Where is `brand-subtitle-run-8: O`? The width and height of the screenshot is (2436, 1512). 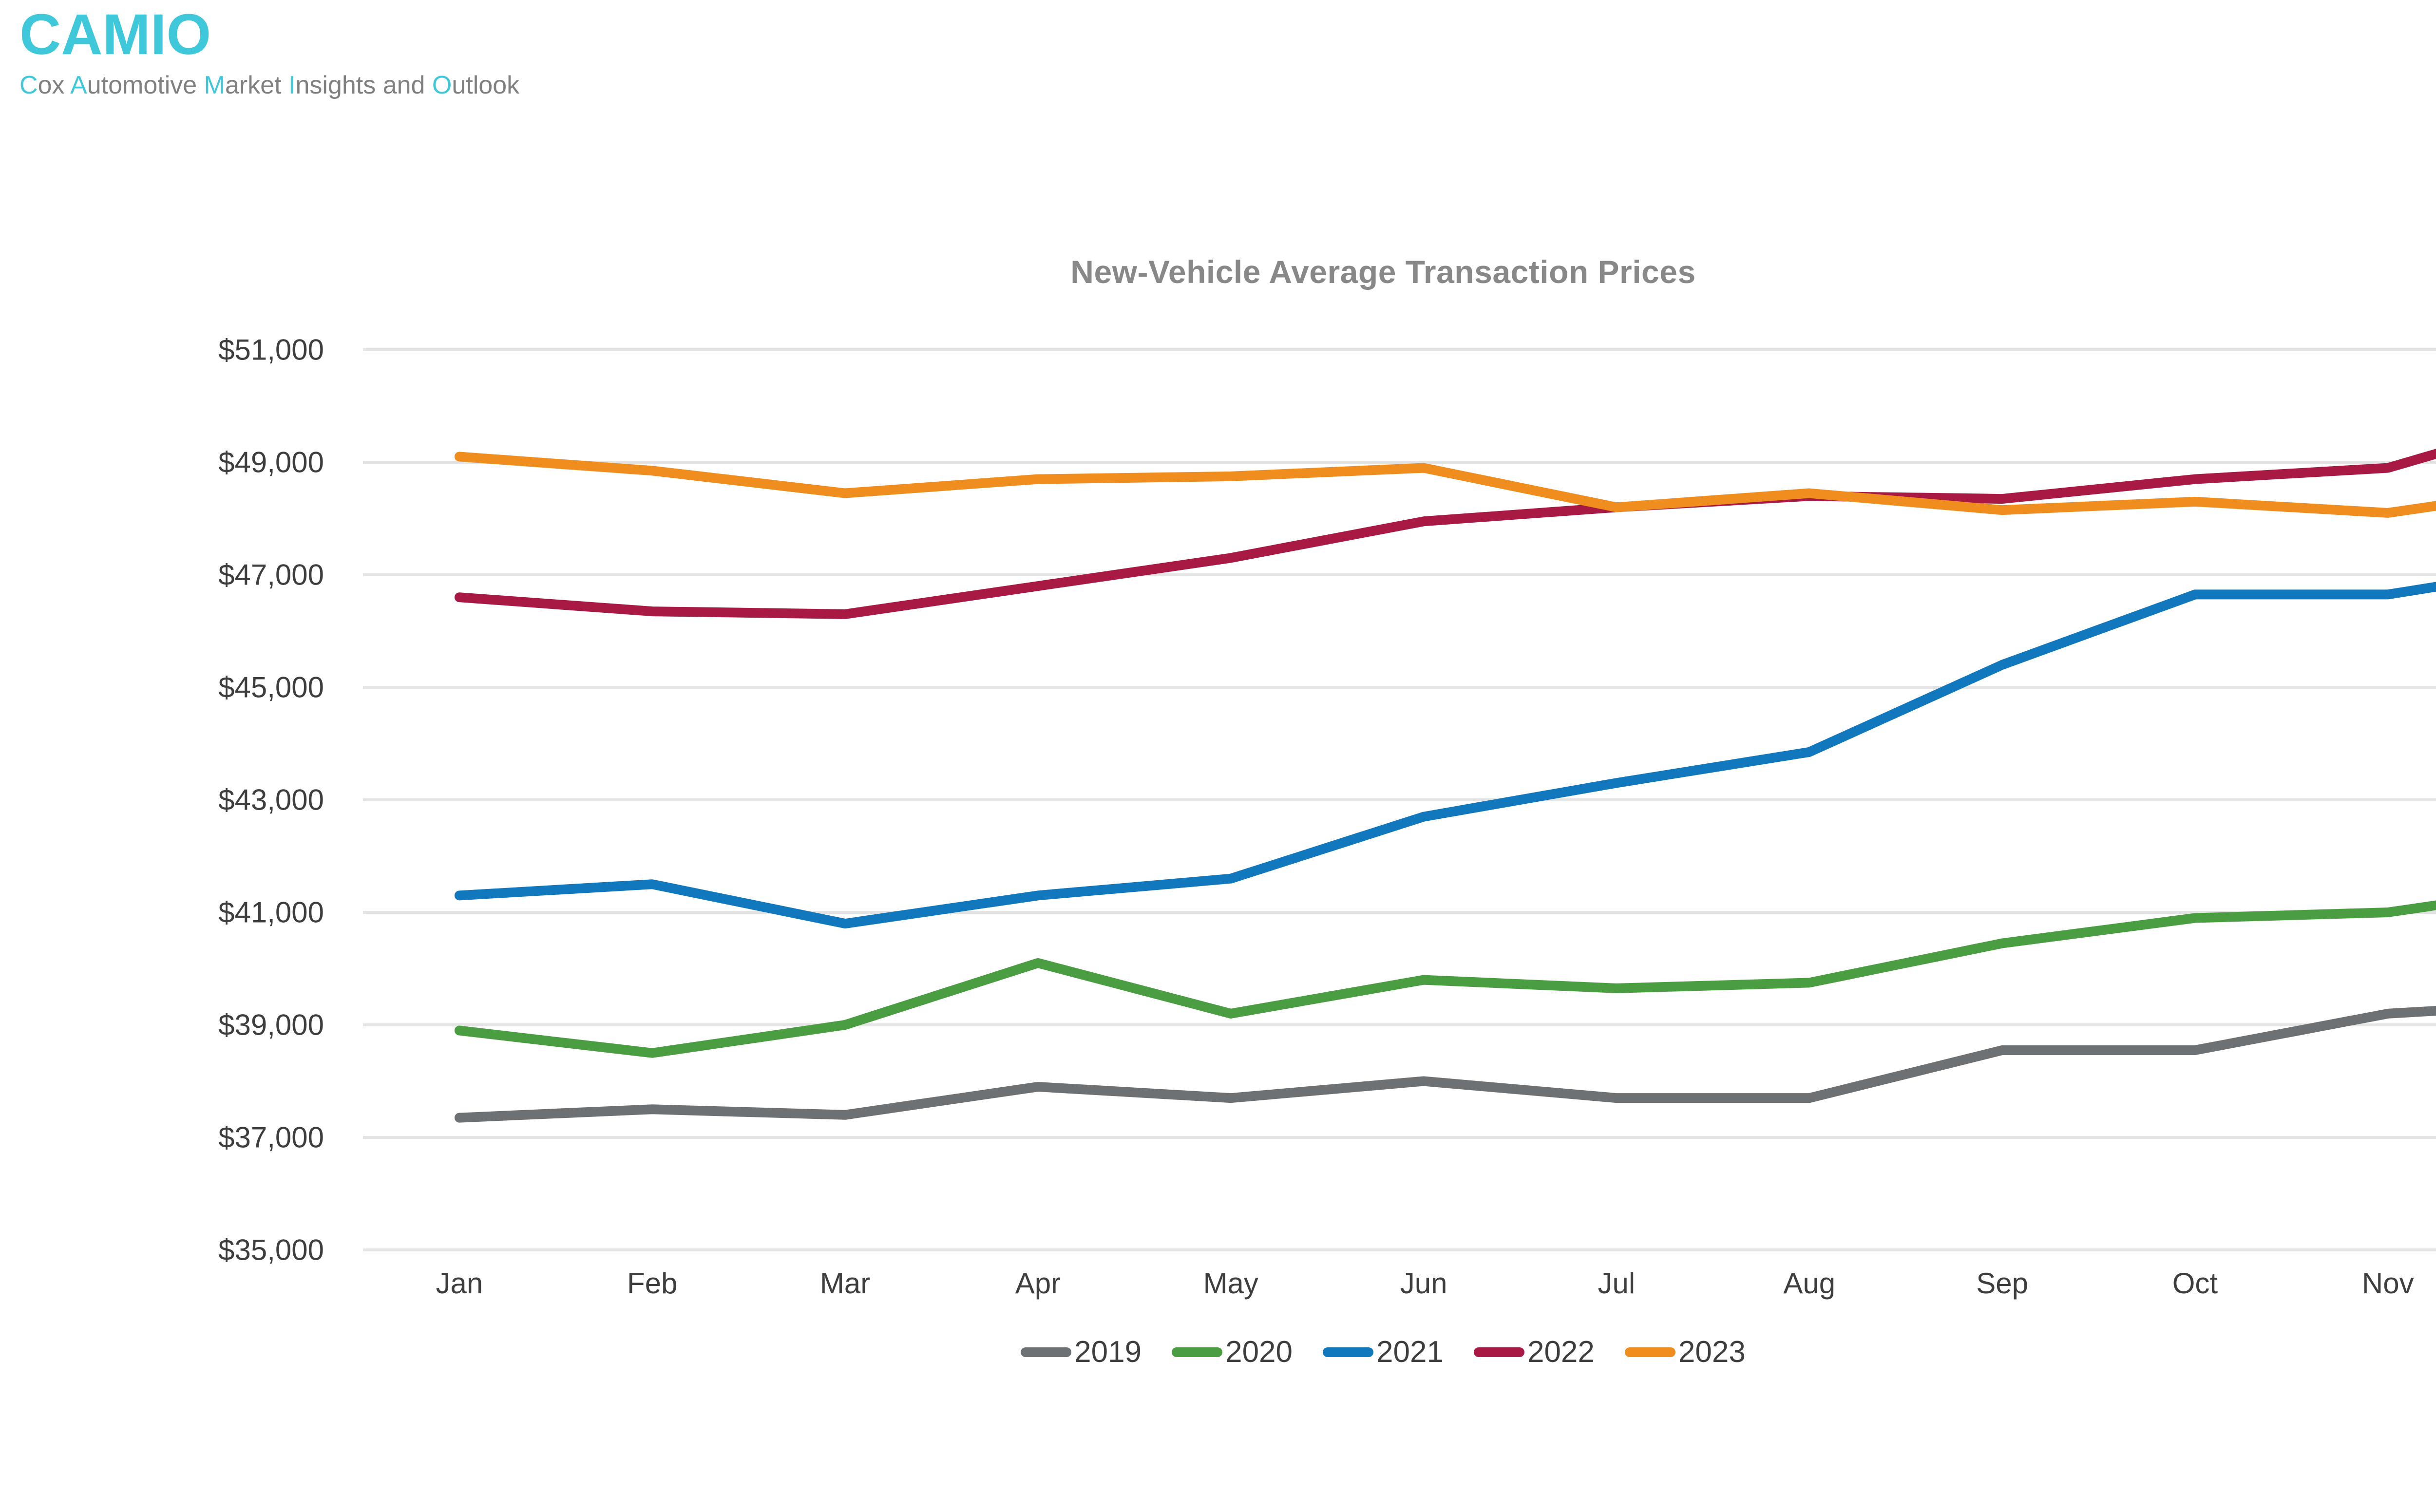 brand-subtitle-run-8: O is located at coordinates (442, 85).